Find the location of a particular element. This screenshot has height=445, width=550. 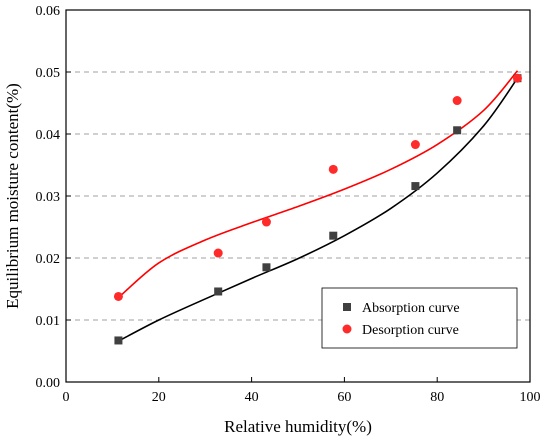

legend-marker-desorption is located at coordinates (347, 329).